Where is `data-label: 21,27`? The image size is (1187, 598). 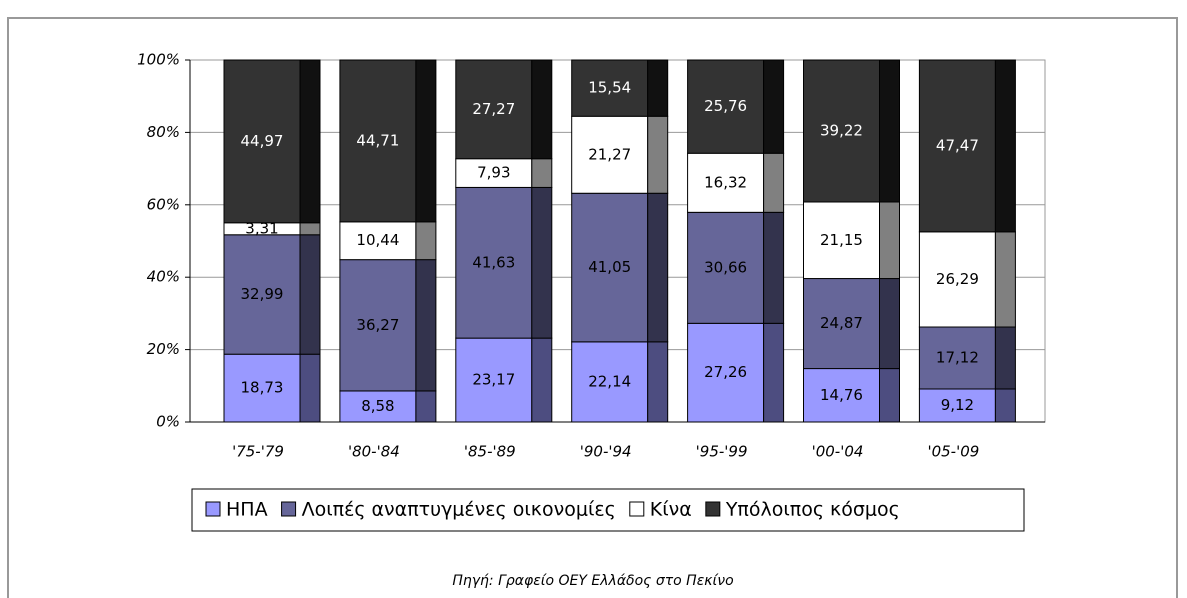
data-label: 21,27 is located at coordinates (609, 154).